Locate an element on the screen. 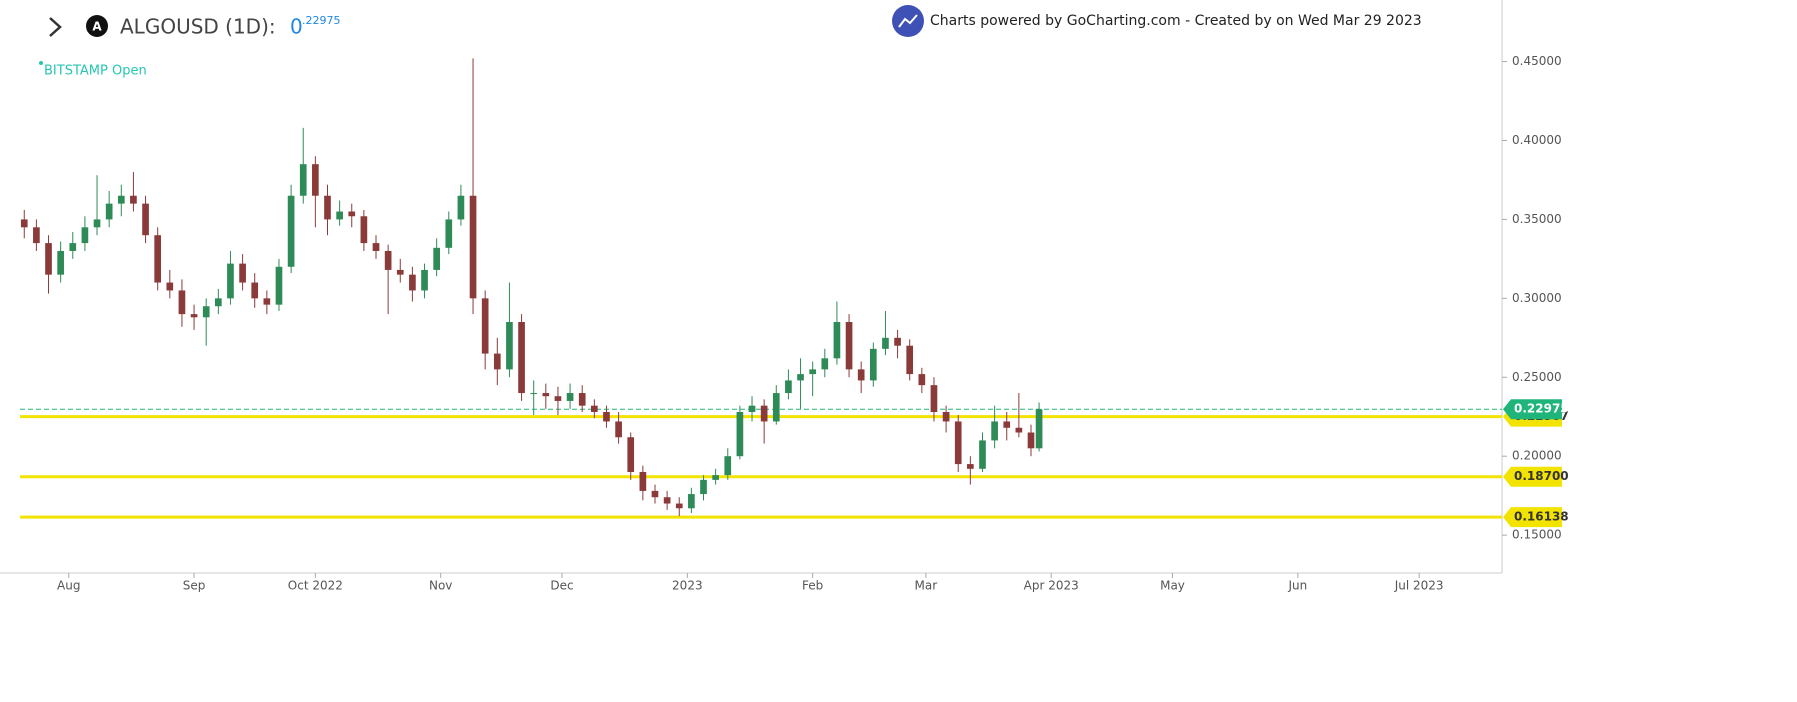  x-tick-label: May is located at coordinates (1172, 586).